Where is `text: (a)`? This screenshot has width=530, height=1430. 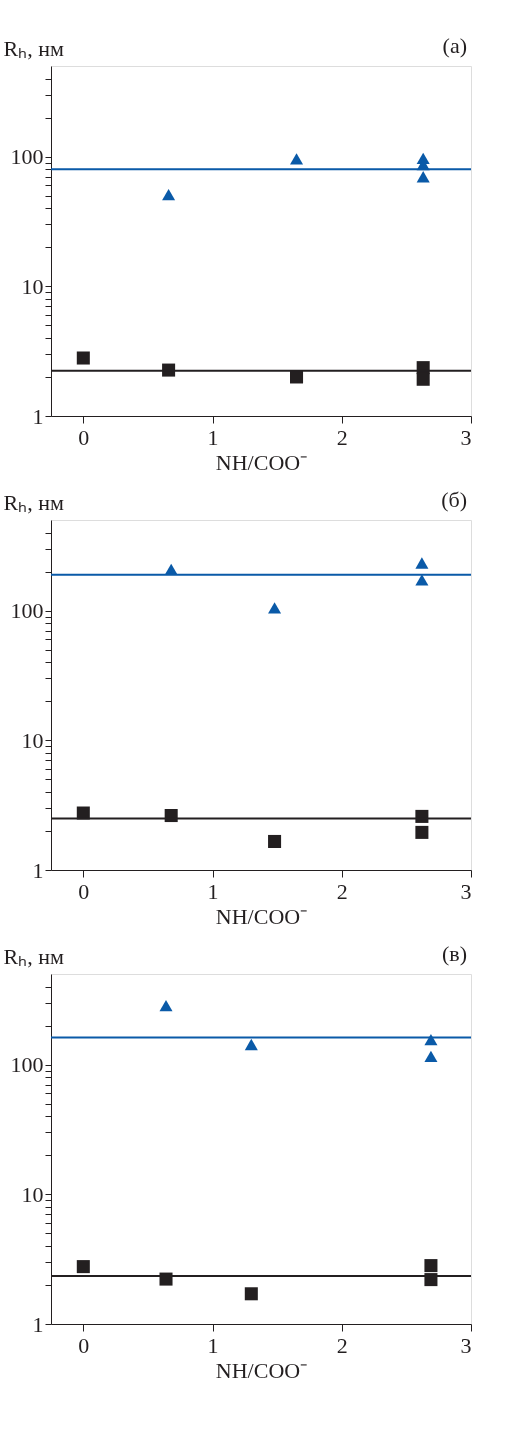 text: (a) is located at coordinates (454, 45).